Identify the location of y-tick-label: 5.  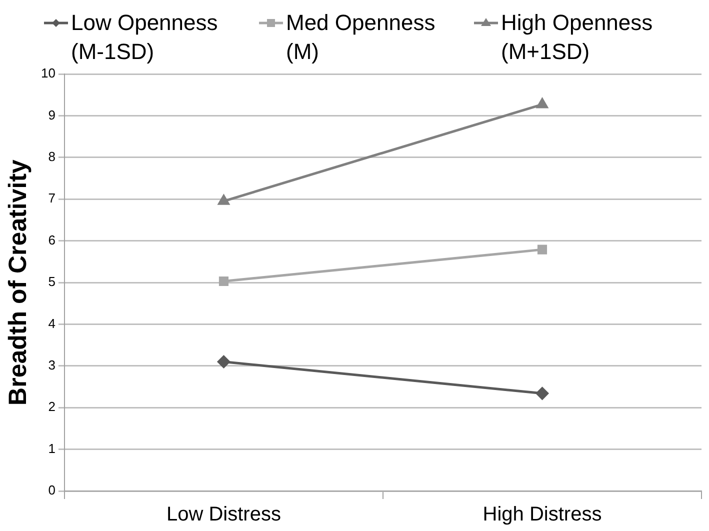
(52, 282).